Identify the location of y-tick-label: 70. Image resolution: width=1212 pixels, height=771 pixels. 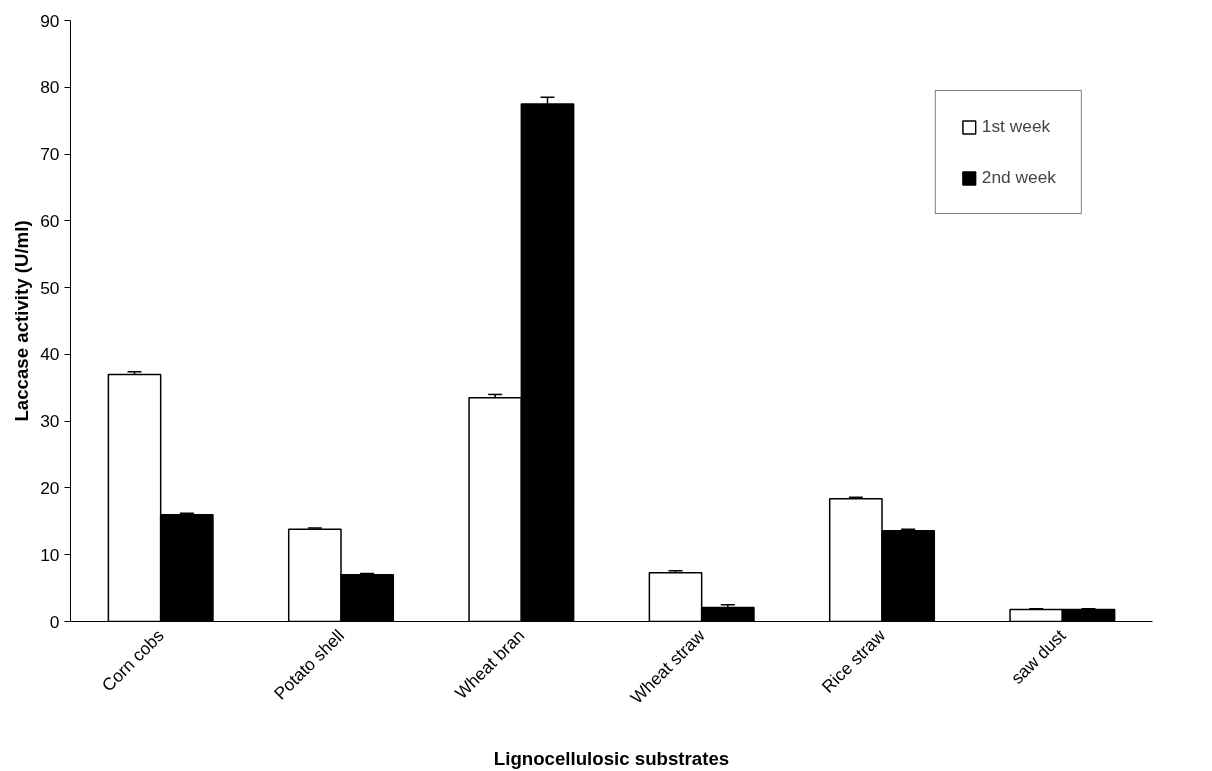
(50, 154).